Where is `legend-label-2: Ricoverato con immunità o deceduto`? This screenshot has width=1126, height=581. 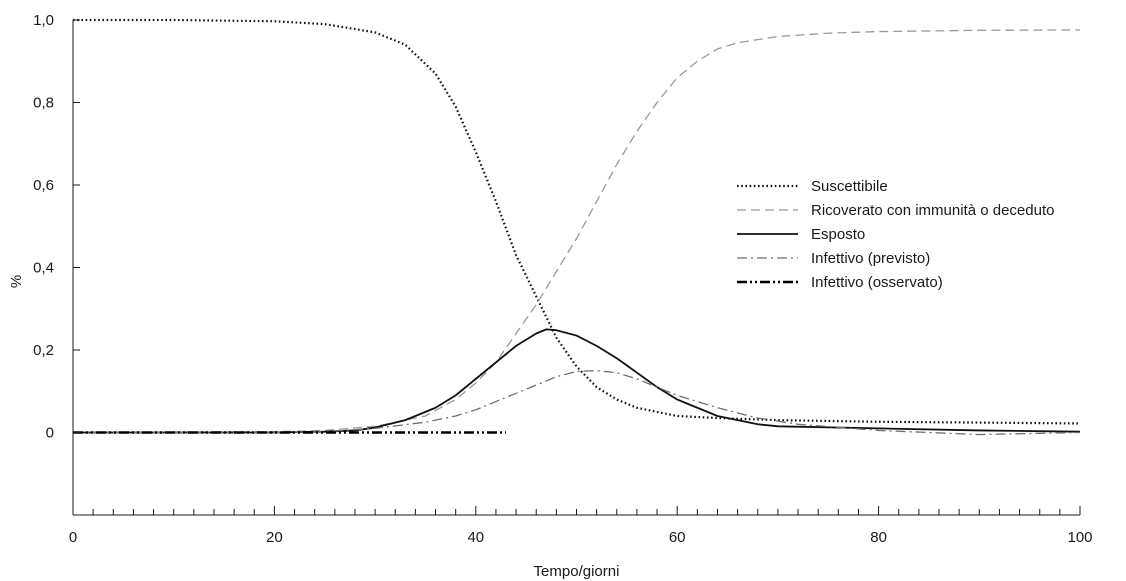
legend-label-2: Ricoverato con immunità o deceduto is located at coordinates (932, 210).